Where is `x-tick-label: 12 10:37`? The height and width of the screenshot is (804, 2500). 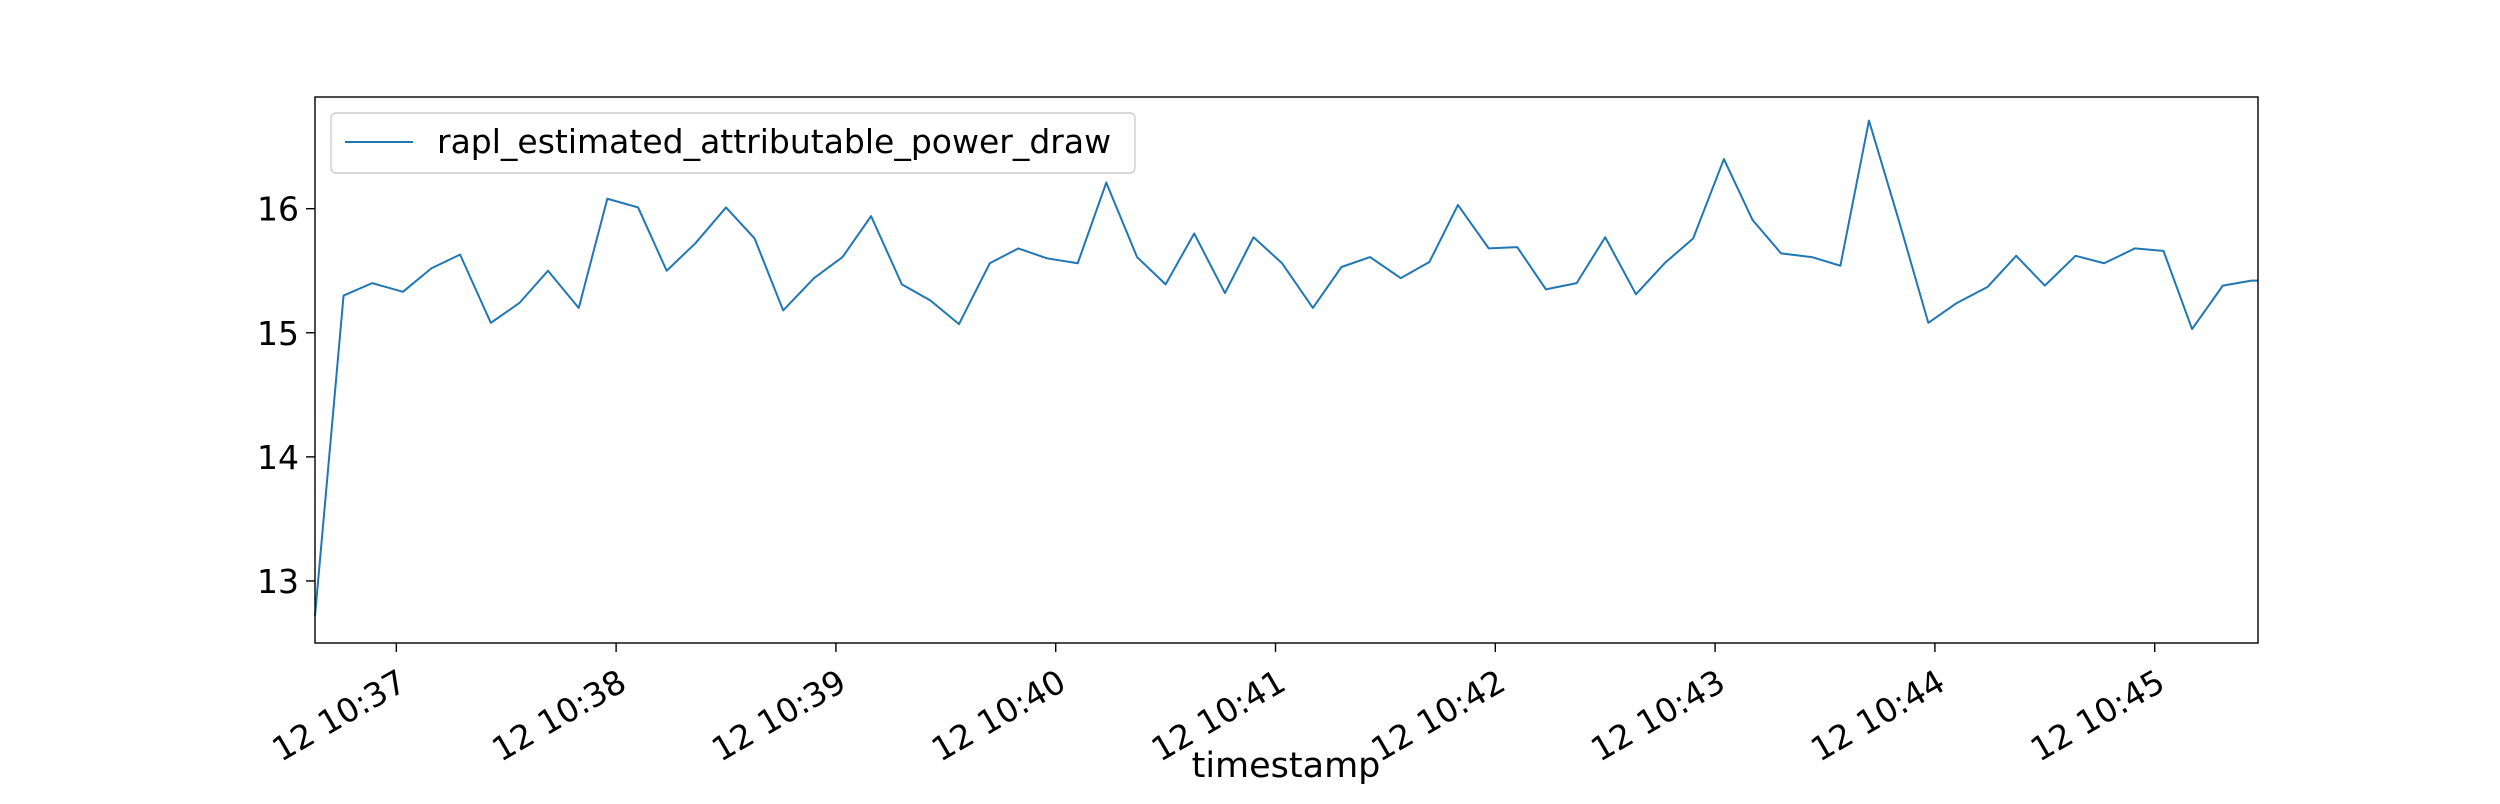 x-tick-label: 12 10:37 is located at coordinates (338, 716).